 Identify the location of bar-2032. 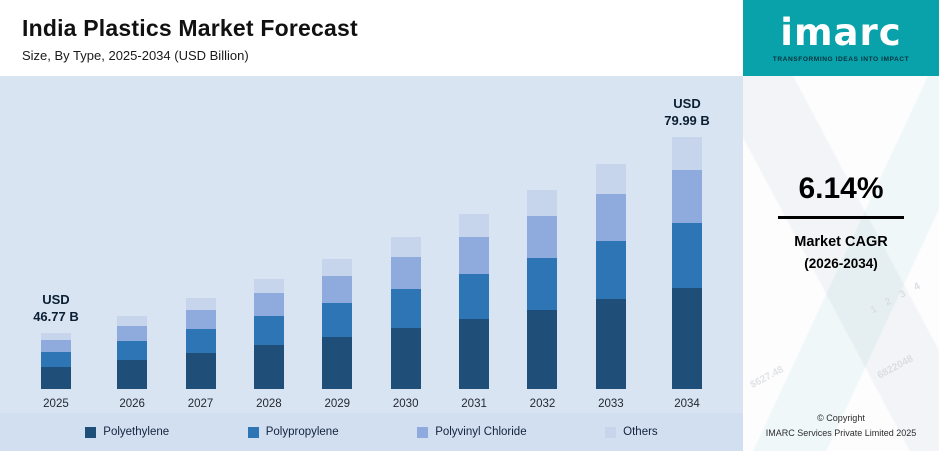
(542, 289).